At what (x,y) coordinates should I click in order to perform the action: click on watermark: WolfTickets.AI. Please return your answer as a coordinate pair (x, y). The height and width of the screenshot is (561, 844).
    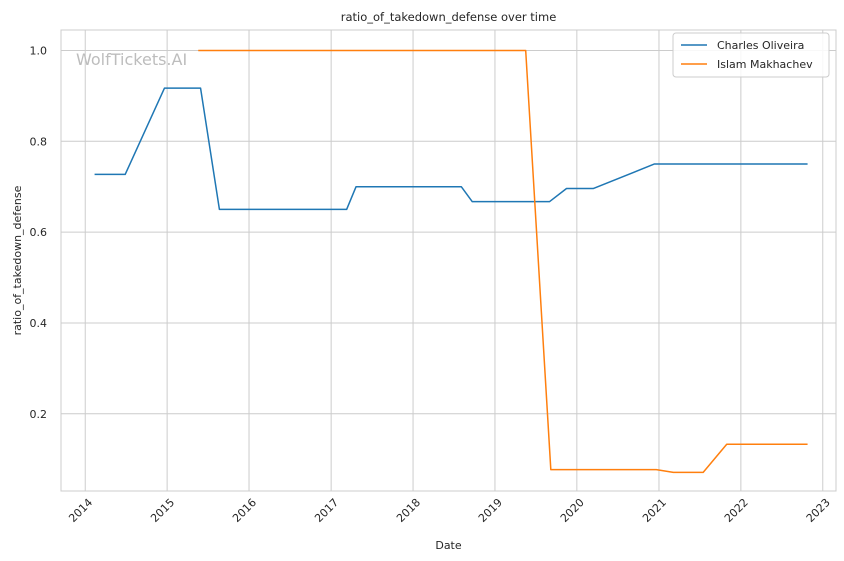
    Looking at the image, I should click on (131, 59).